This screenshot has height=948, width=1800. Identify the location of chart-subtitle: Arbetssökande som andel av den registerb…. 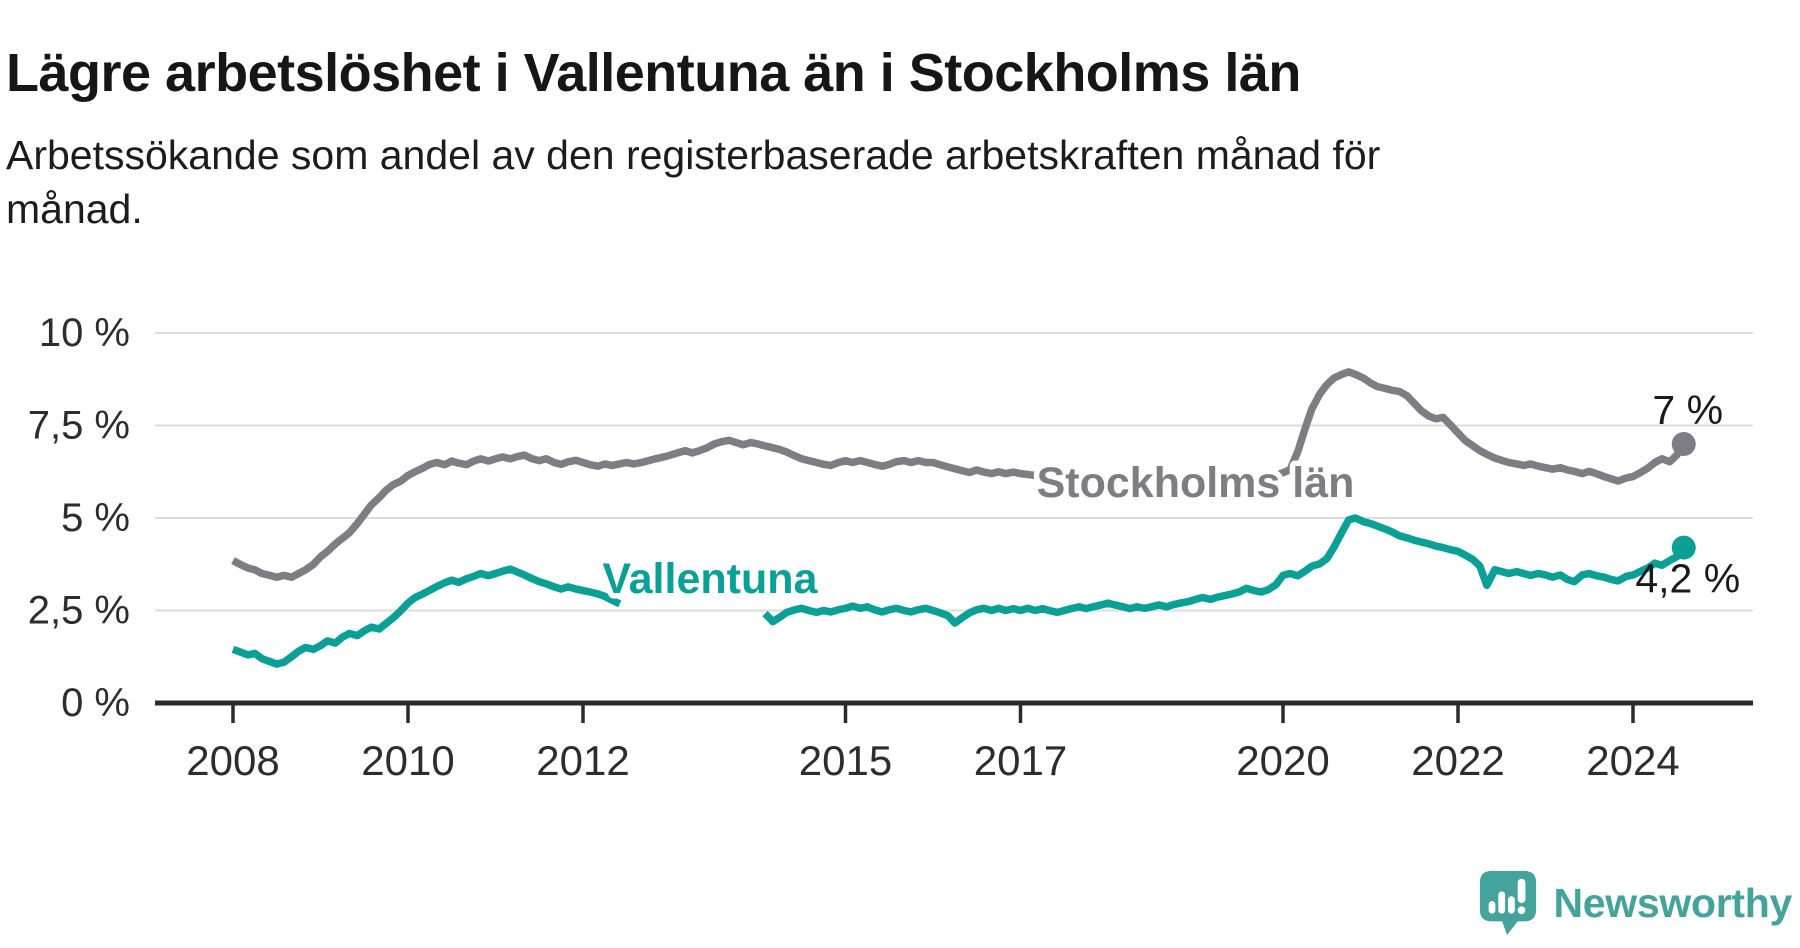
(693, 182).